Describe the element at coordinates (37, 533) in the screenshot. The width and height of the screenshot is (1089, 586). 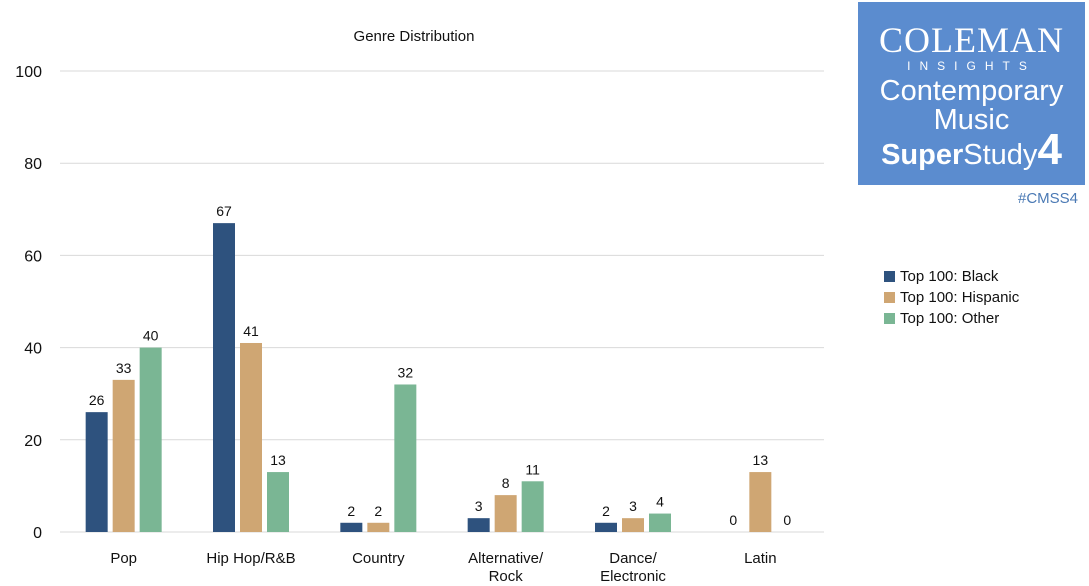
I see `y-tick-label: 0` at that location.